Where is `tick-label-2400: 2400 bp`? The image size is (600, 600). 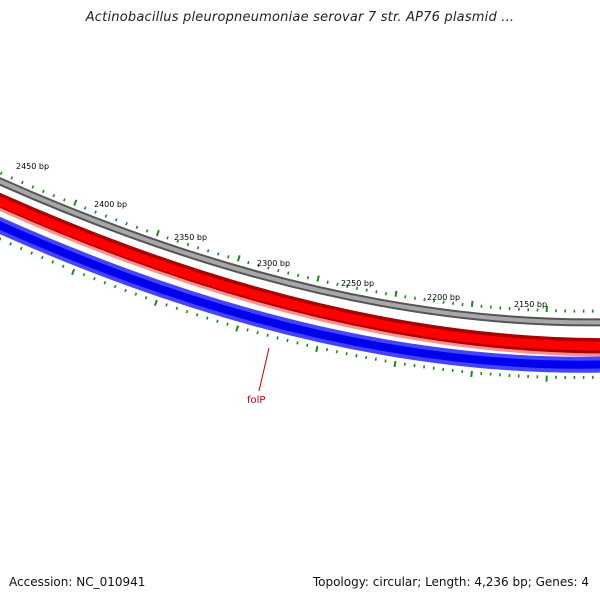 tick-label-2400: 2400 bp is located at coordinates (110, 204).